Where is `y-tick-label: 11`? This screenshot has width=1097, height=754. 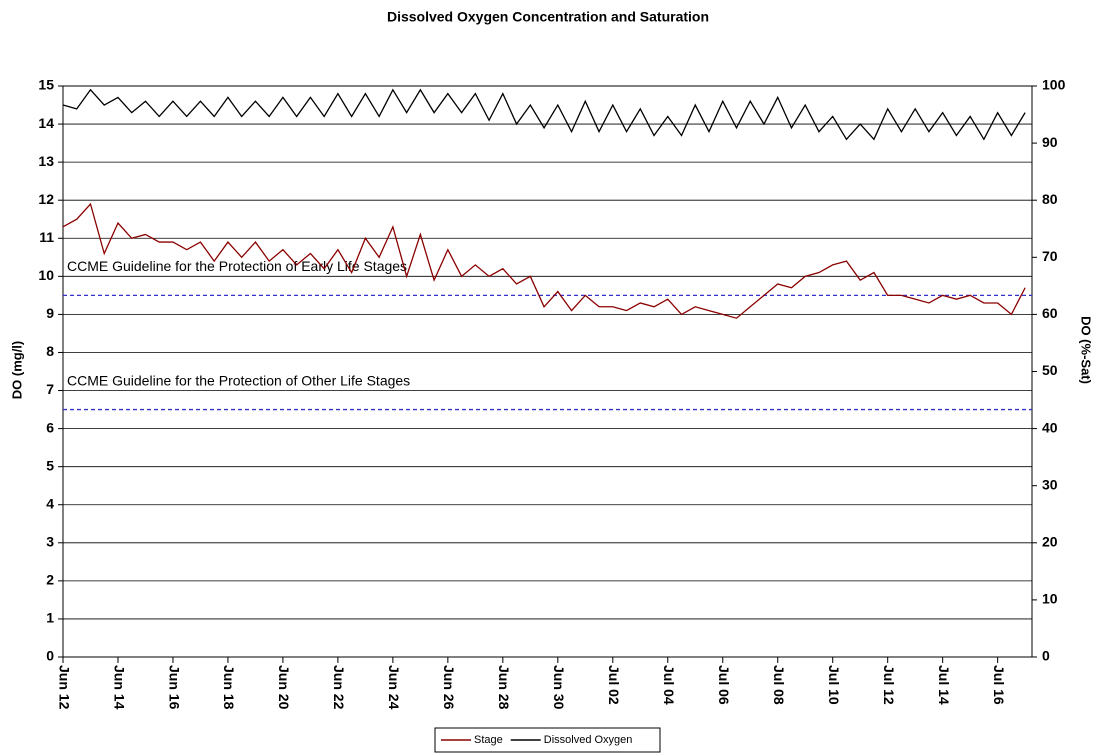 y-tick-label: 11 is located at coordinates (46, 237).